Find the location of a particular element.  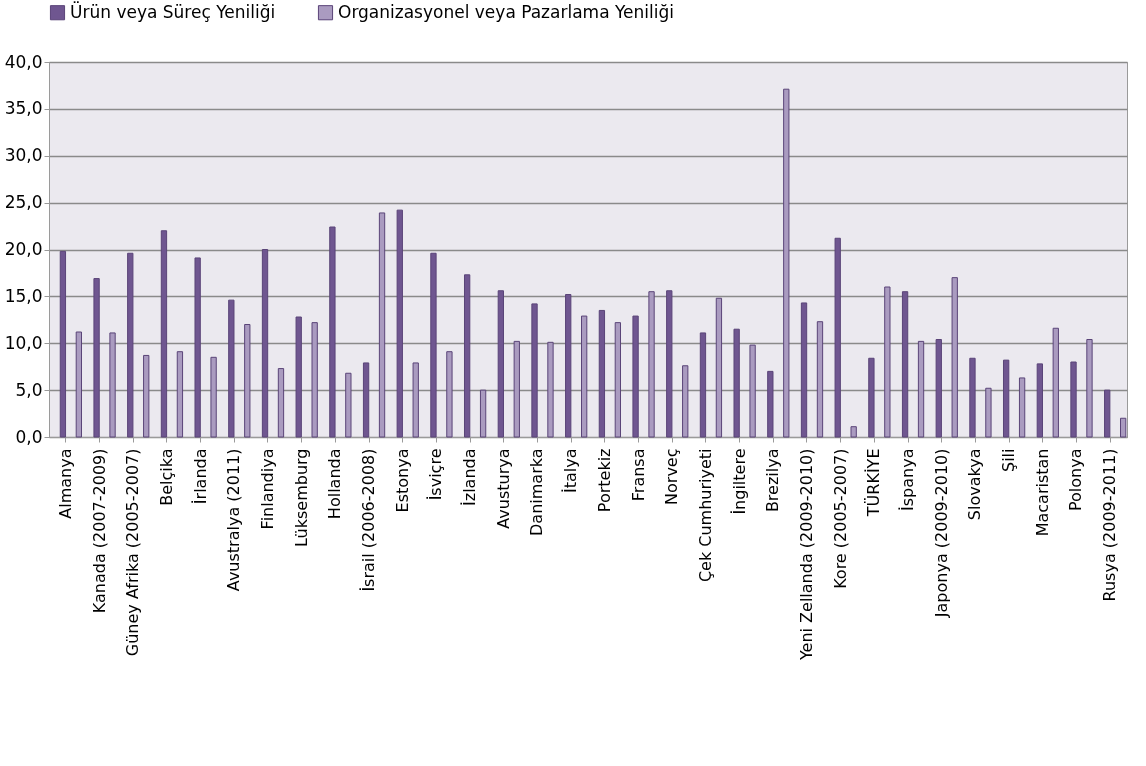

y-tick-label: 40,0 is located at coordinates (23, 61).